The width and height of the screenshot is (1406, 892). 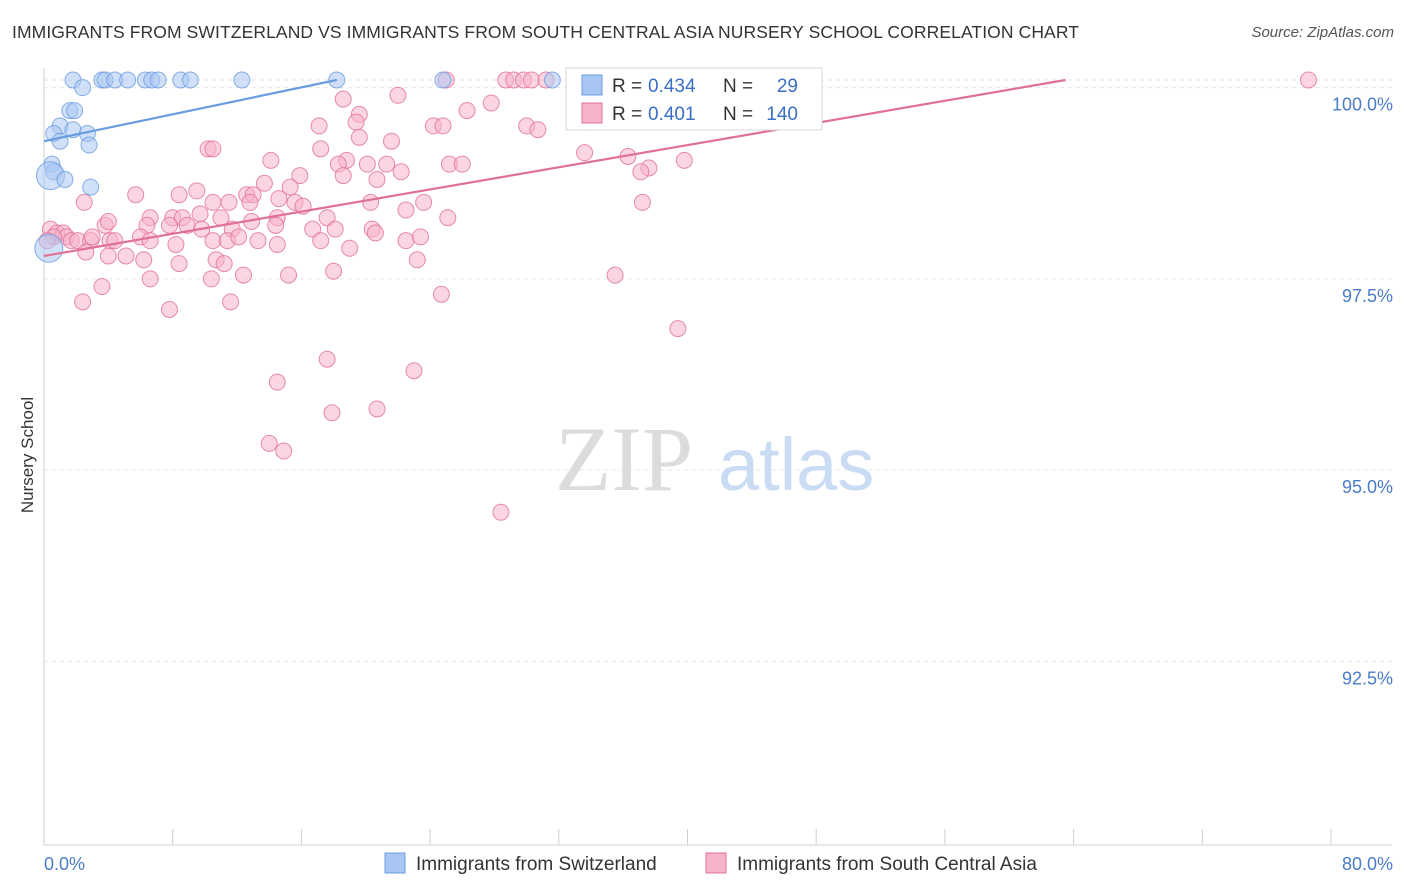 I want to click on watermark: ZIP atlas, so click(x=714, y=459).